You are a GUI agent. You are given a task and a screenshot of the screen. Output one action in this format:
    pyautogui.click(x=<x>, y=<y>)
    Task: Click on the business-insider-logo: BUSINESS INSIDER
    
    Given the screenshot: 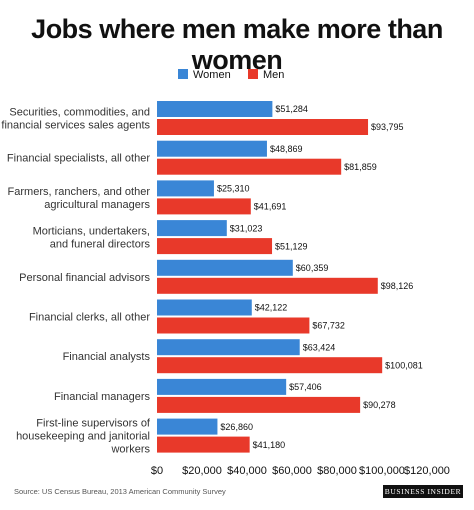 What is the action you would take?
    pyautogui.click(x=423, y=491)
    